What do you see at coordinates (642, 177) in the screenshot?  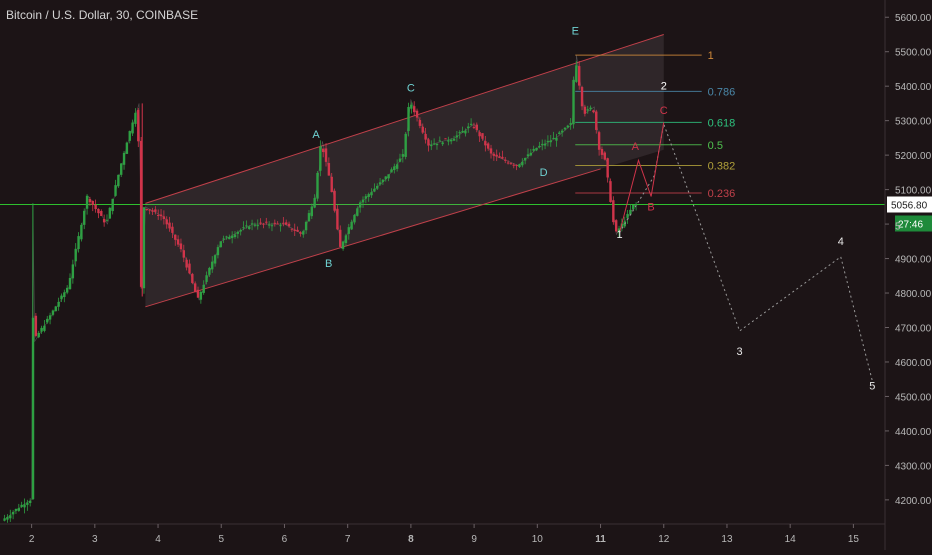 I see `correction-path` at bounding box center [642, 177].